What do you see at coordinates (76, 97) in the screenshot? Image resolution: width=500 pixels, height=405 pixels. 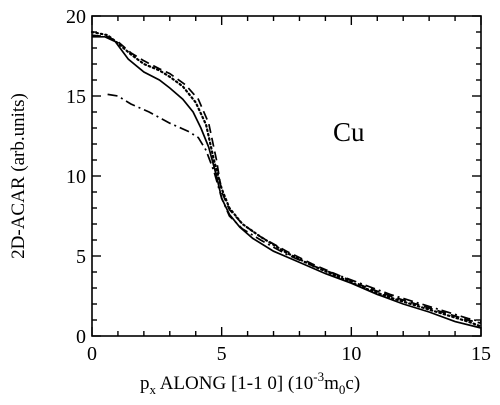 I see `y-tick-label: 15` at bounding box center [76, 97].